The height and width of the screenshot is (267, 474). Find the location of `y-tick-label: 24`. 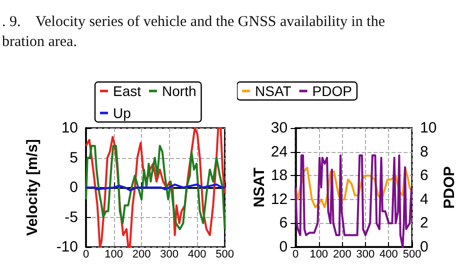

y-tick-label: 24 is located at coordinates (279, 151).